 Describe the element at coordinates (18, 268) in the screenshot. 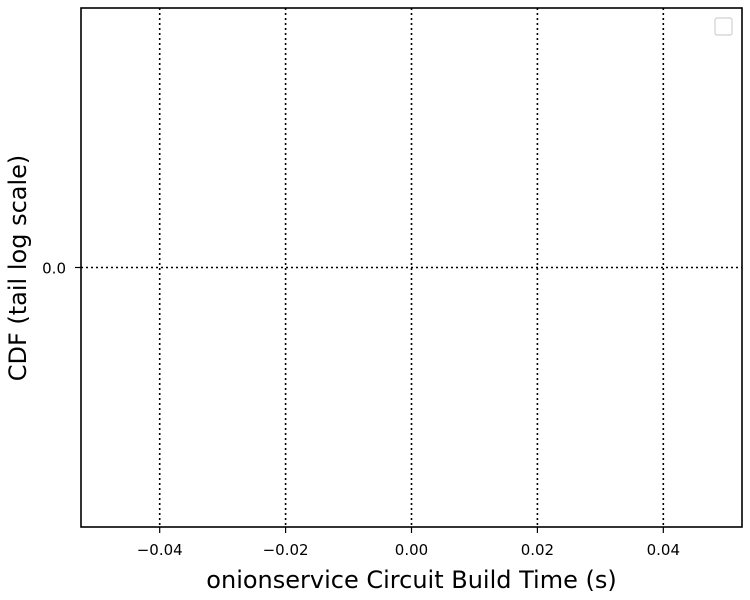

I see `y-axis-title: CDF (tail log scale)` at that location.